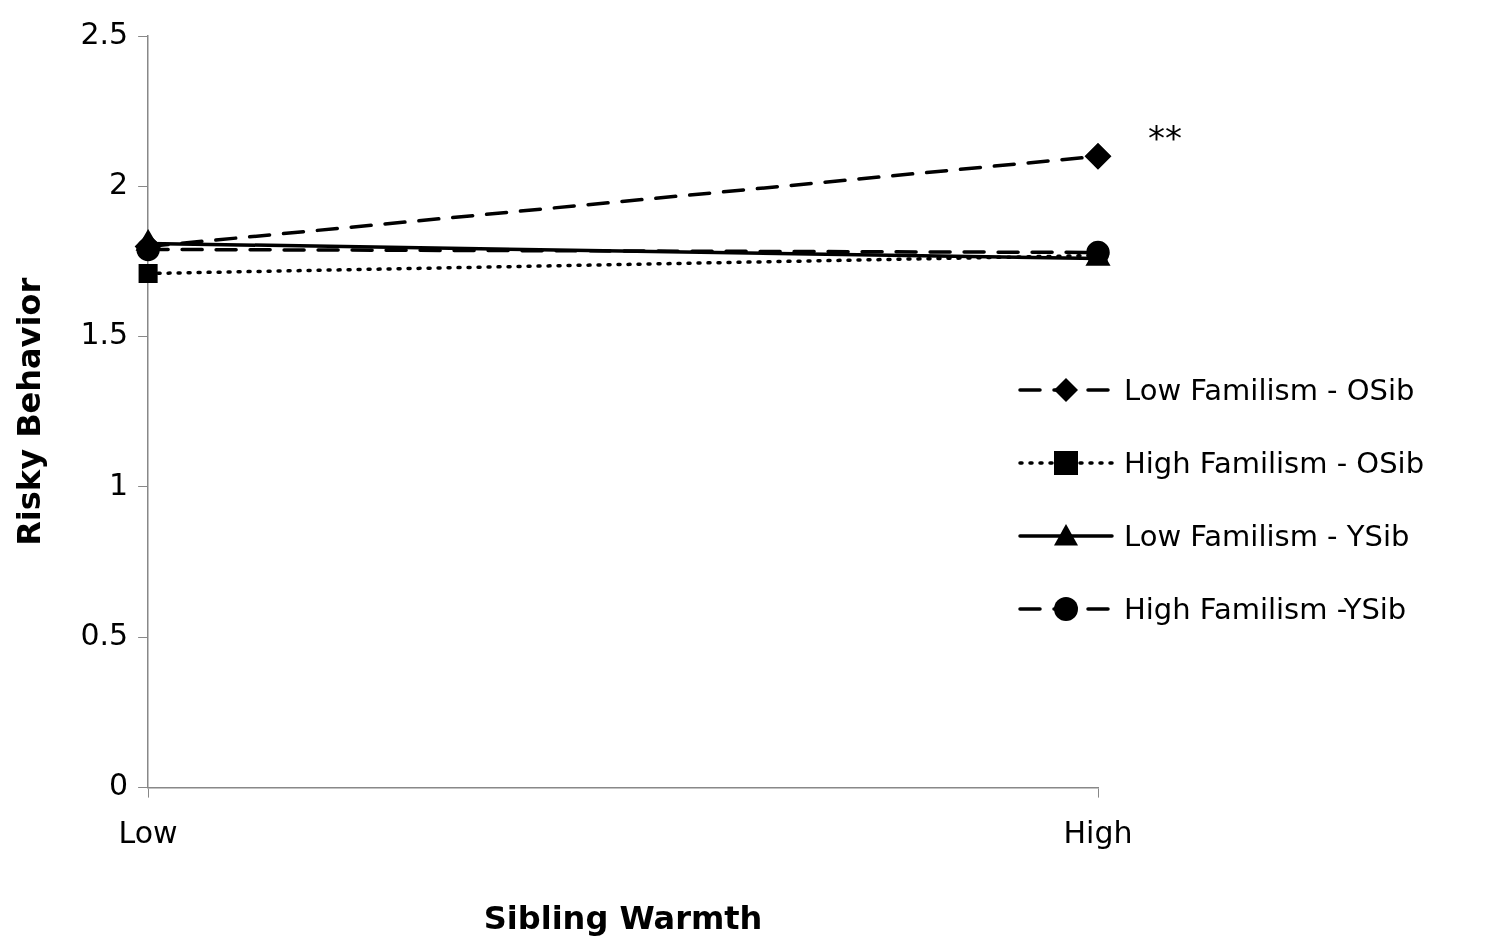 This screenshot has width=1498, height=944. I want to click on x-tick-label: High, so click(1098, 833).